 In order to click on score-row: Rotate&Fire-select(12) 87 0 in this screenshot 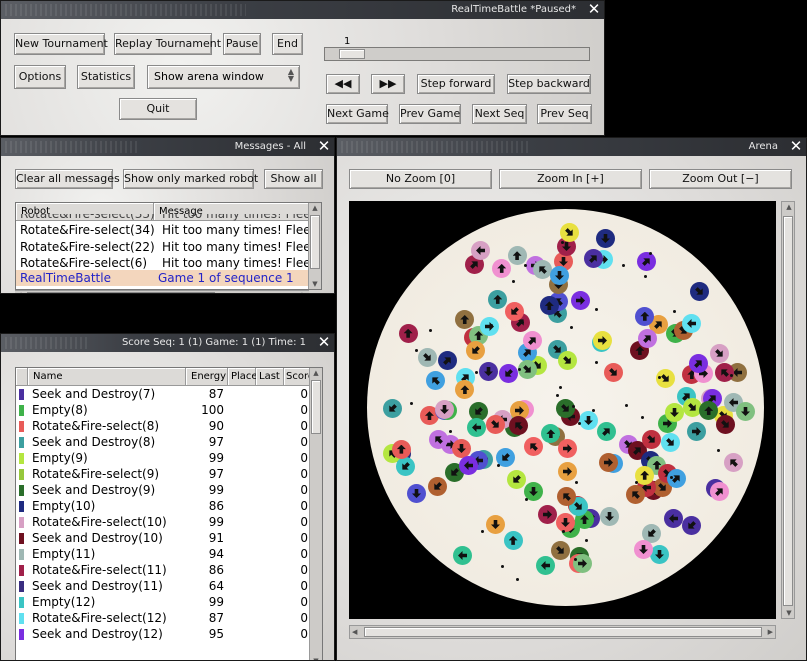, I will do `click(163, 618)`.